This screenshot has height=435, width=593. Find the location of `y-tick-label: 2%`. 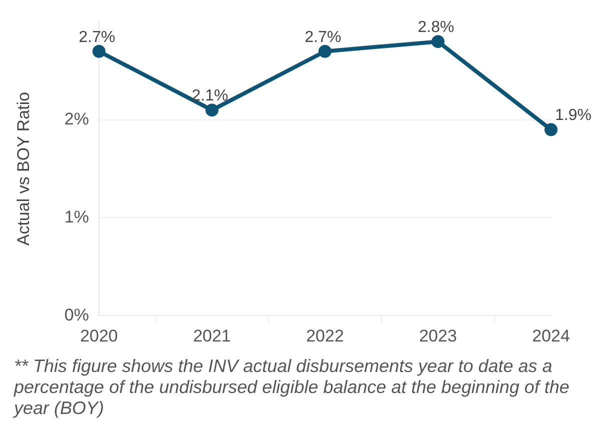

y-tick-label: 2% is located at coordinates (76, 119).